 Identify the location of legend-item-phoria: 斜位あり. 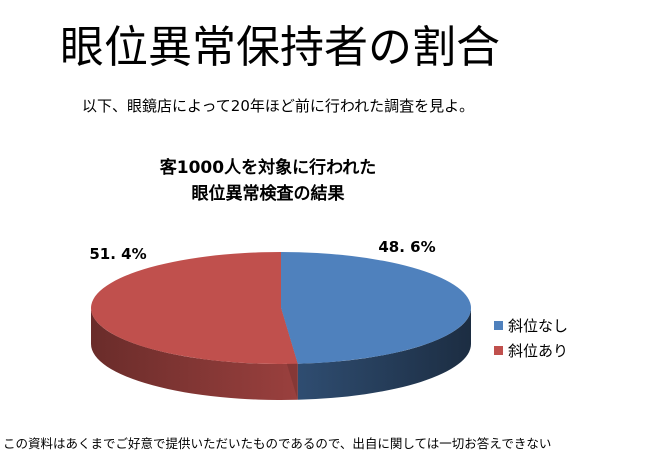
(531, 350).